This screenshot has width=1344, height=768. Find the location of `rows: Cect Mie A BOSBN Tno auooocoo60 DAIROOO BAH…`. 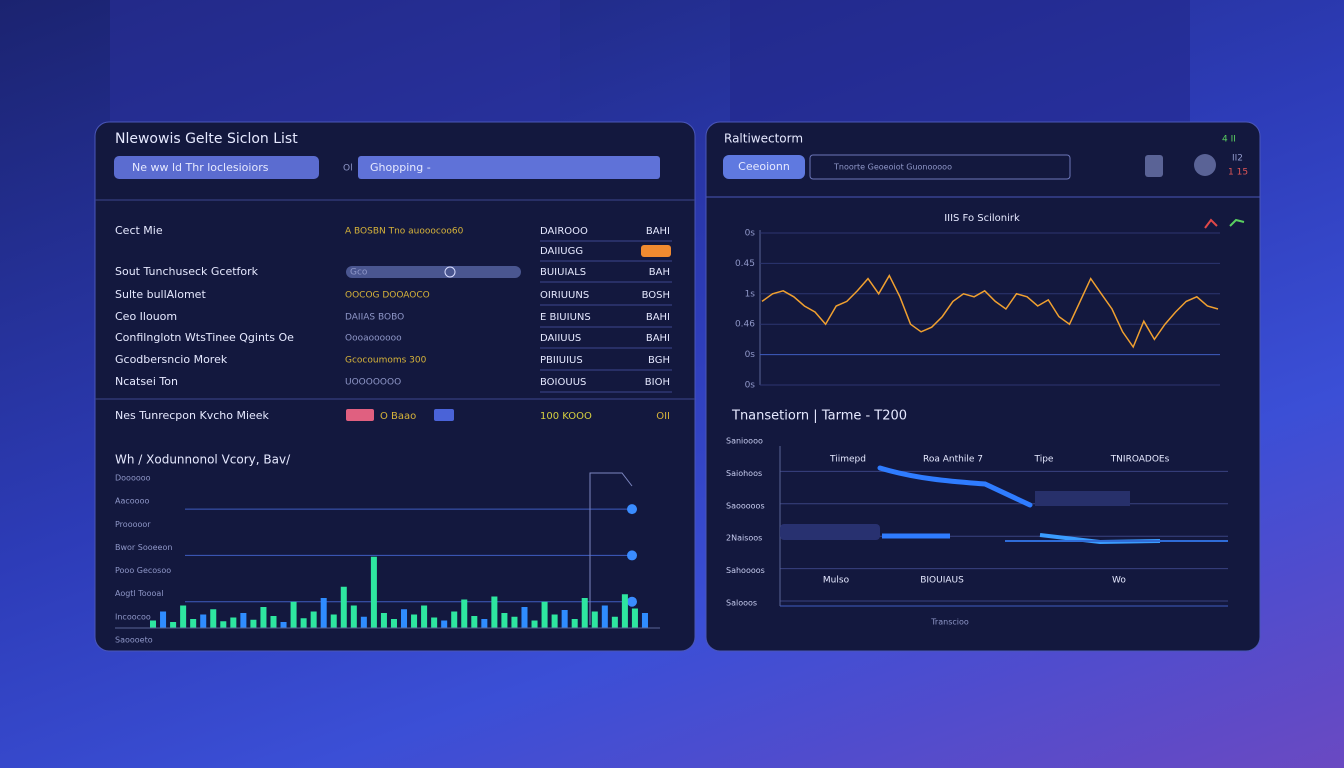

rows: Cect Mie A BOSBN Tno auooocoo60 DAIROOO BAH… is located at coordinates (393, 323).